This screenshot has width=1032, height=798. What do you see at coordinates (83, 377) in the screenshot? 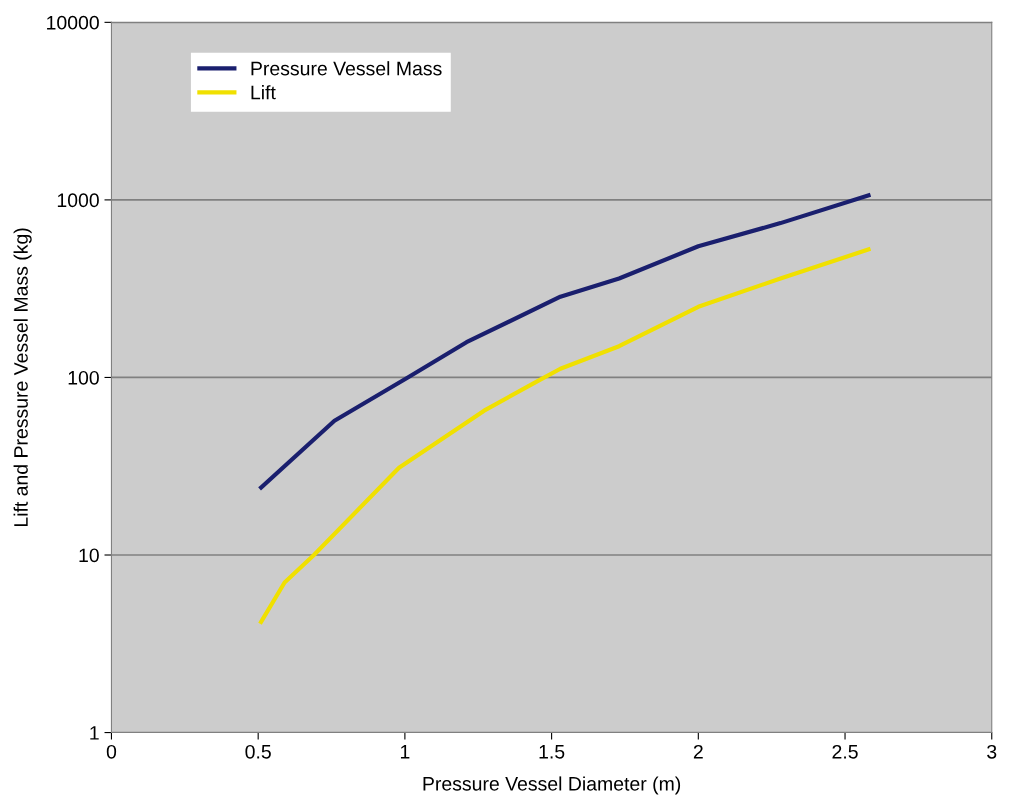
I see `y-tick-label: 100` at bounding box center [83, 377].